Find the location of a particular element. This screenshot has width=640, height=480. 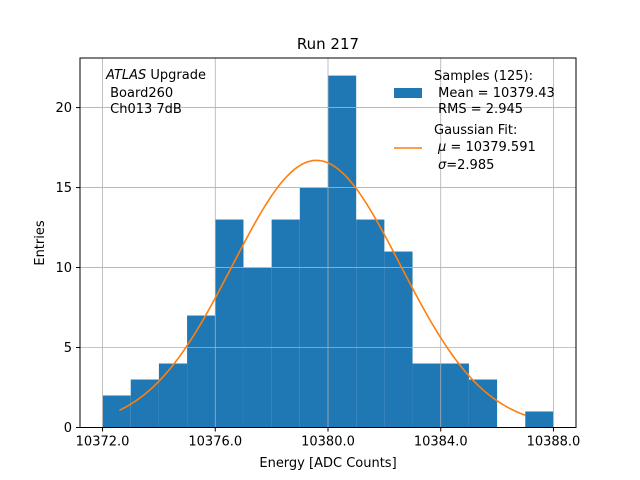

x-tick-label-1: 10376.0 is located at coordinates (215, 442).